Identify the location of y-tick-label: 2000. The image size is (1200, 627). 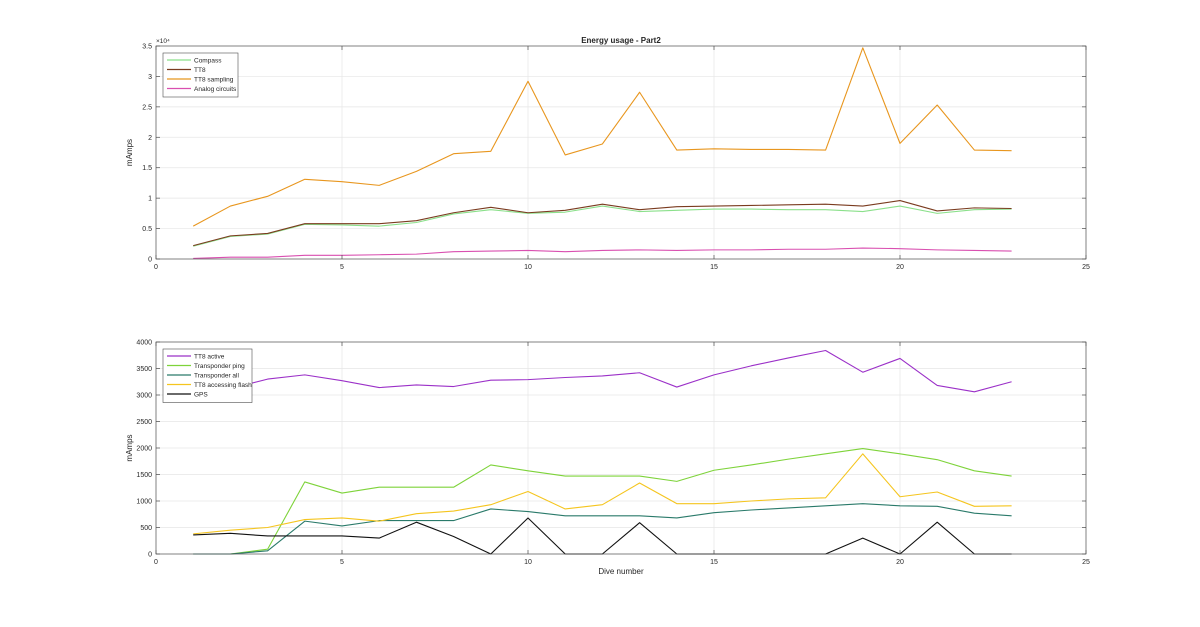
(144, 449).